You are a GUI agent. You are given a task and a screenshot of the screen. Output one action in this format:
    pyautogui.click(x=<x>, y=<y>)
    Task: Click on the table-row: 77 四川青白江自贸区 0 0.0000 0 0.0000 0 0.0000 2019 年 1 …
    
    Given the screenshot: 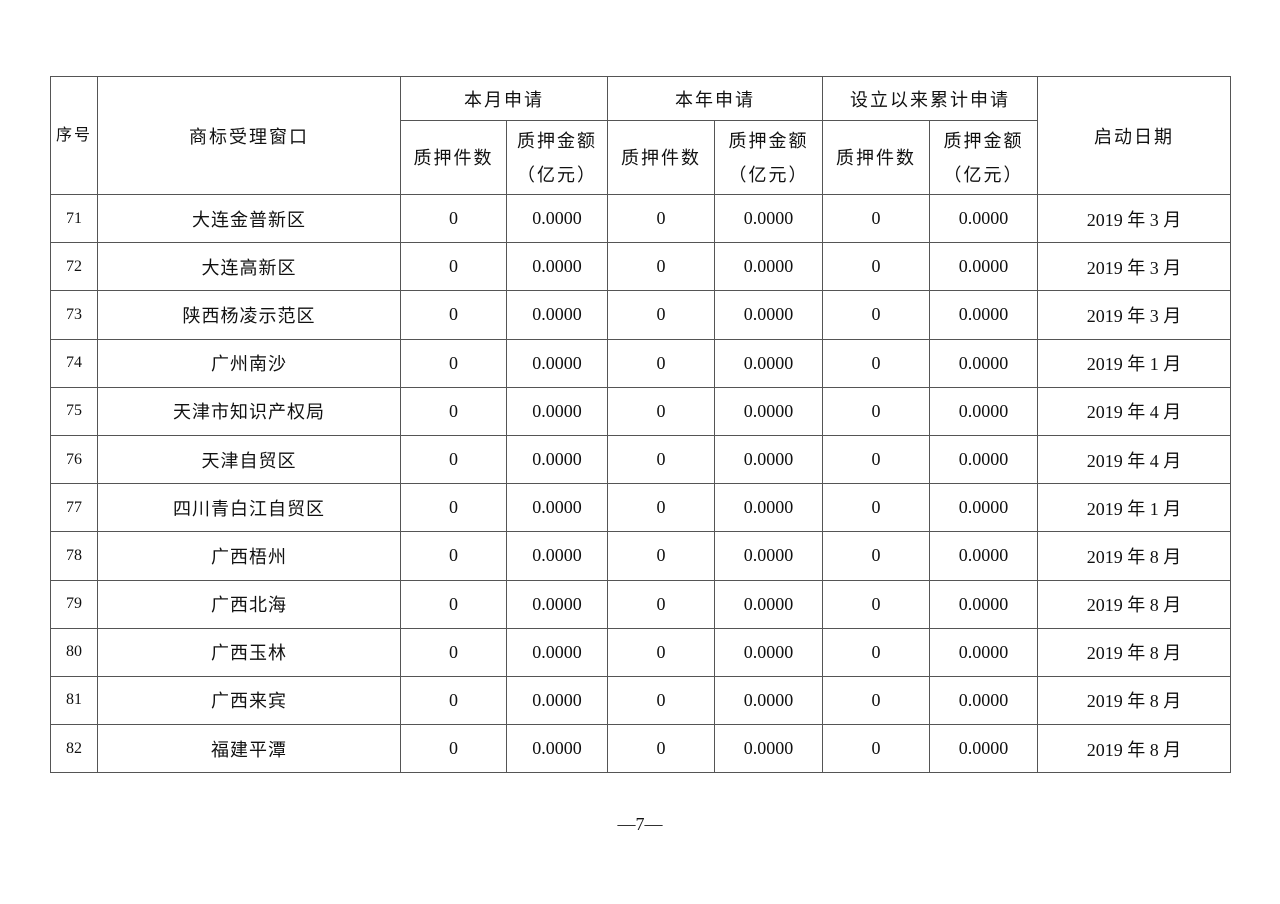 What is the action you would take?
    pyautogui.click(x=640, y=508)
    